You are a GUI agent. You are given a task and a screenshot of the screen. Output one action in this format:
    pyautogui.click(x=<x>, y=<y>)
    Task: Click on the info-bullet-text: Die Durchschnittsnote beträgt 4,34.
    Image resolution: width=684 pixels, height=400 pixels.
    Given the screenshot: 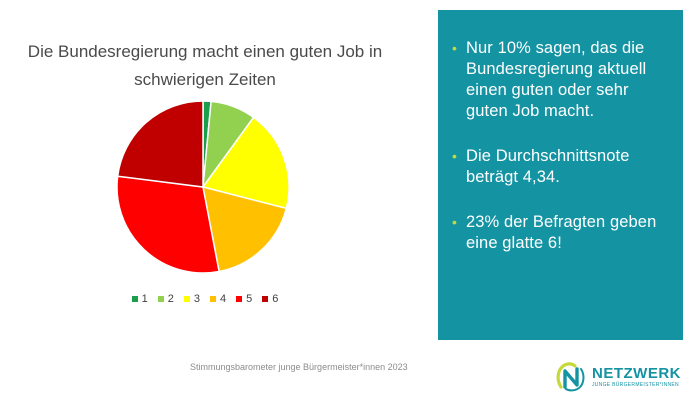 What is the action you would take?
    pyautogui.click(x=548, y=166)
    